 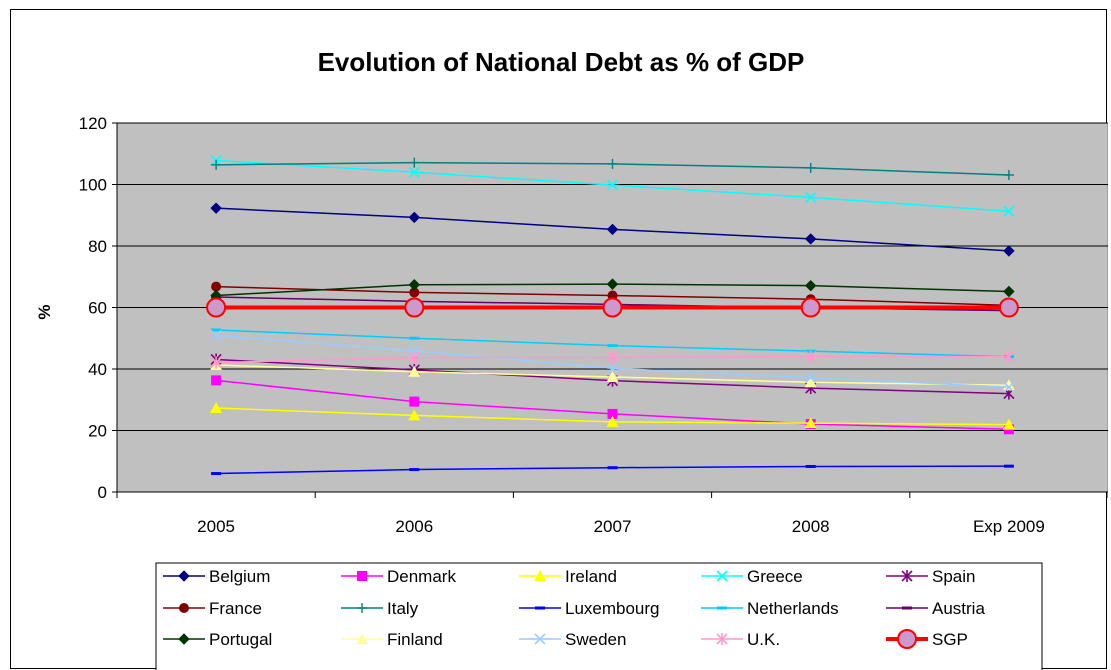 What do you see at coordinates (775, 576) in the screenshot?
I see `legend-label: Greece` at bounding box center [775, 576].